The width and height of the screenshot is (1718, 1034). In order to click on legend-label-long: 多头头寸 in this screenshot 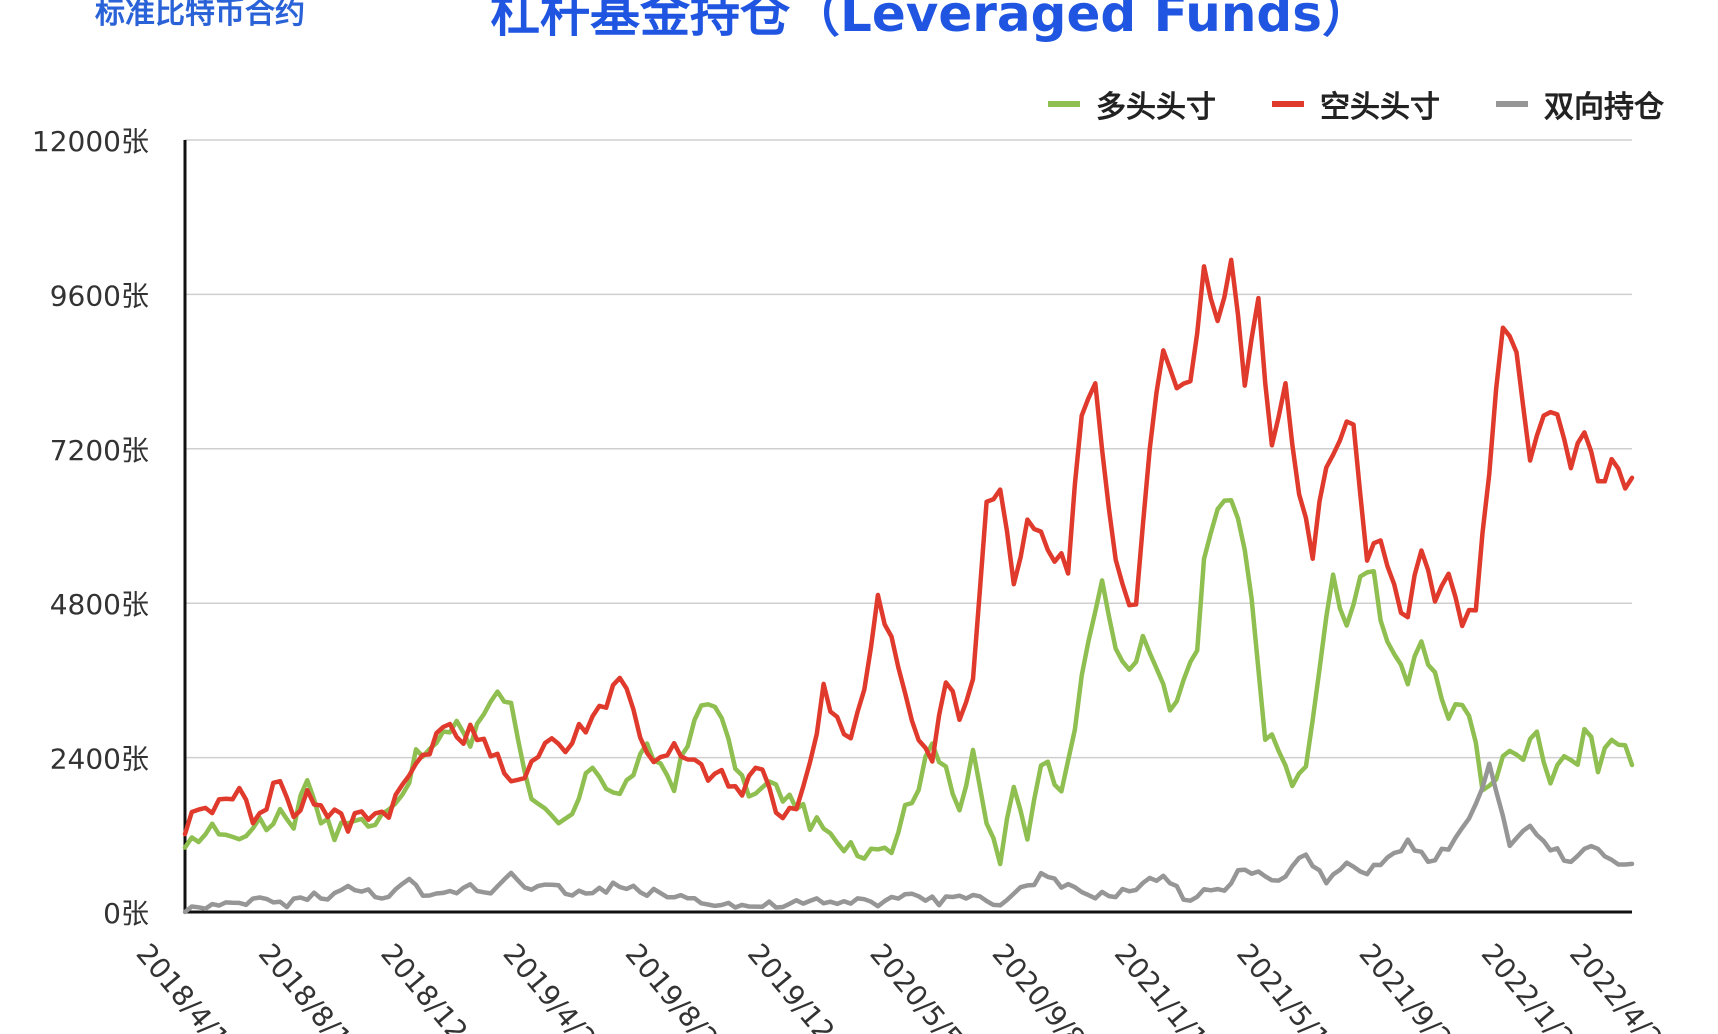, I will do `click(1156, 107)`.